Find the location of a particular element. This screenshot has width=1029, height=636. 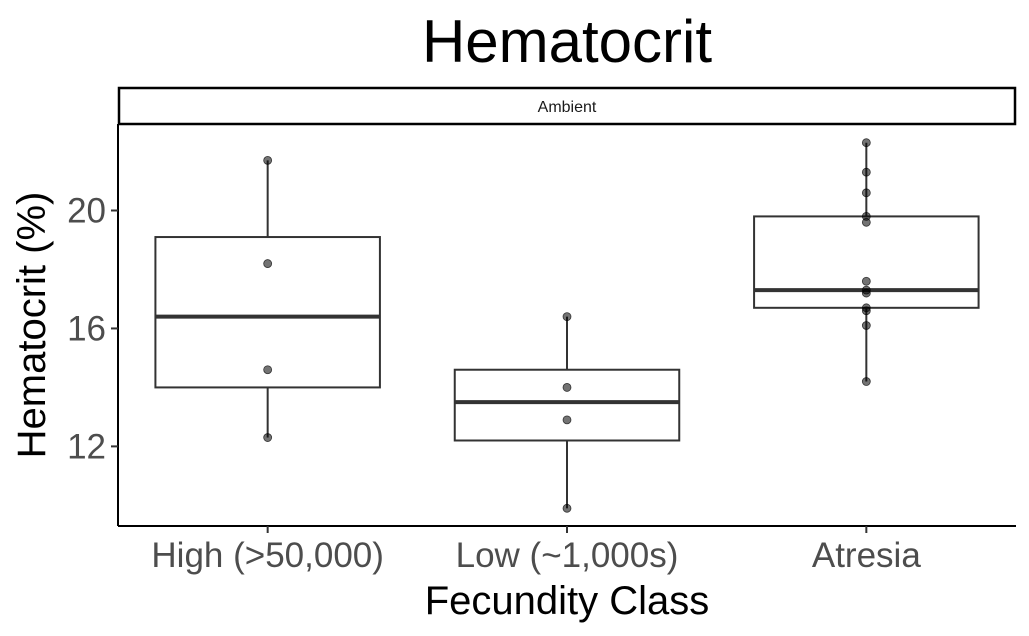

y-tick-label: 20 is located at coordinates (86, 211).